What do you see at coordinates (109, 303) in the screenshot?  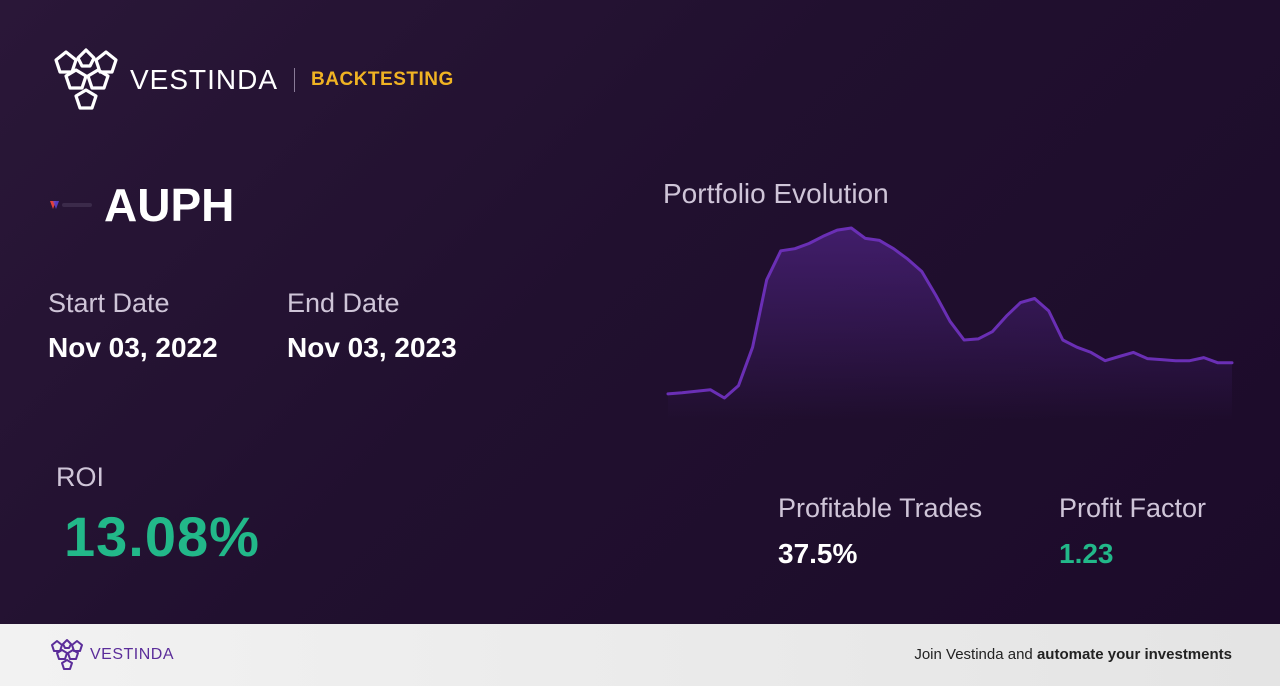 I see `start-date-label: Start Date` at bounding box center [109, 303].